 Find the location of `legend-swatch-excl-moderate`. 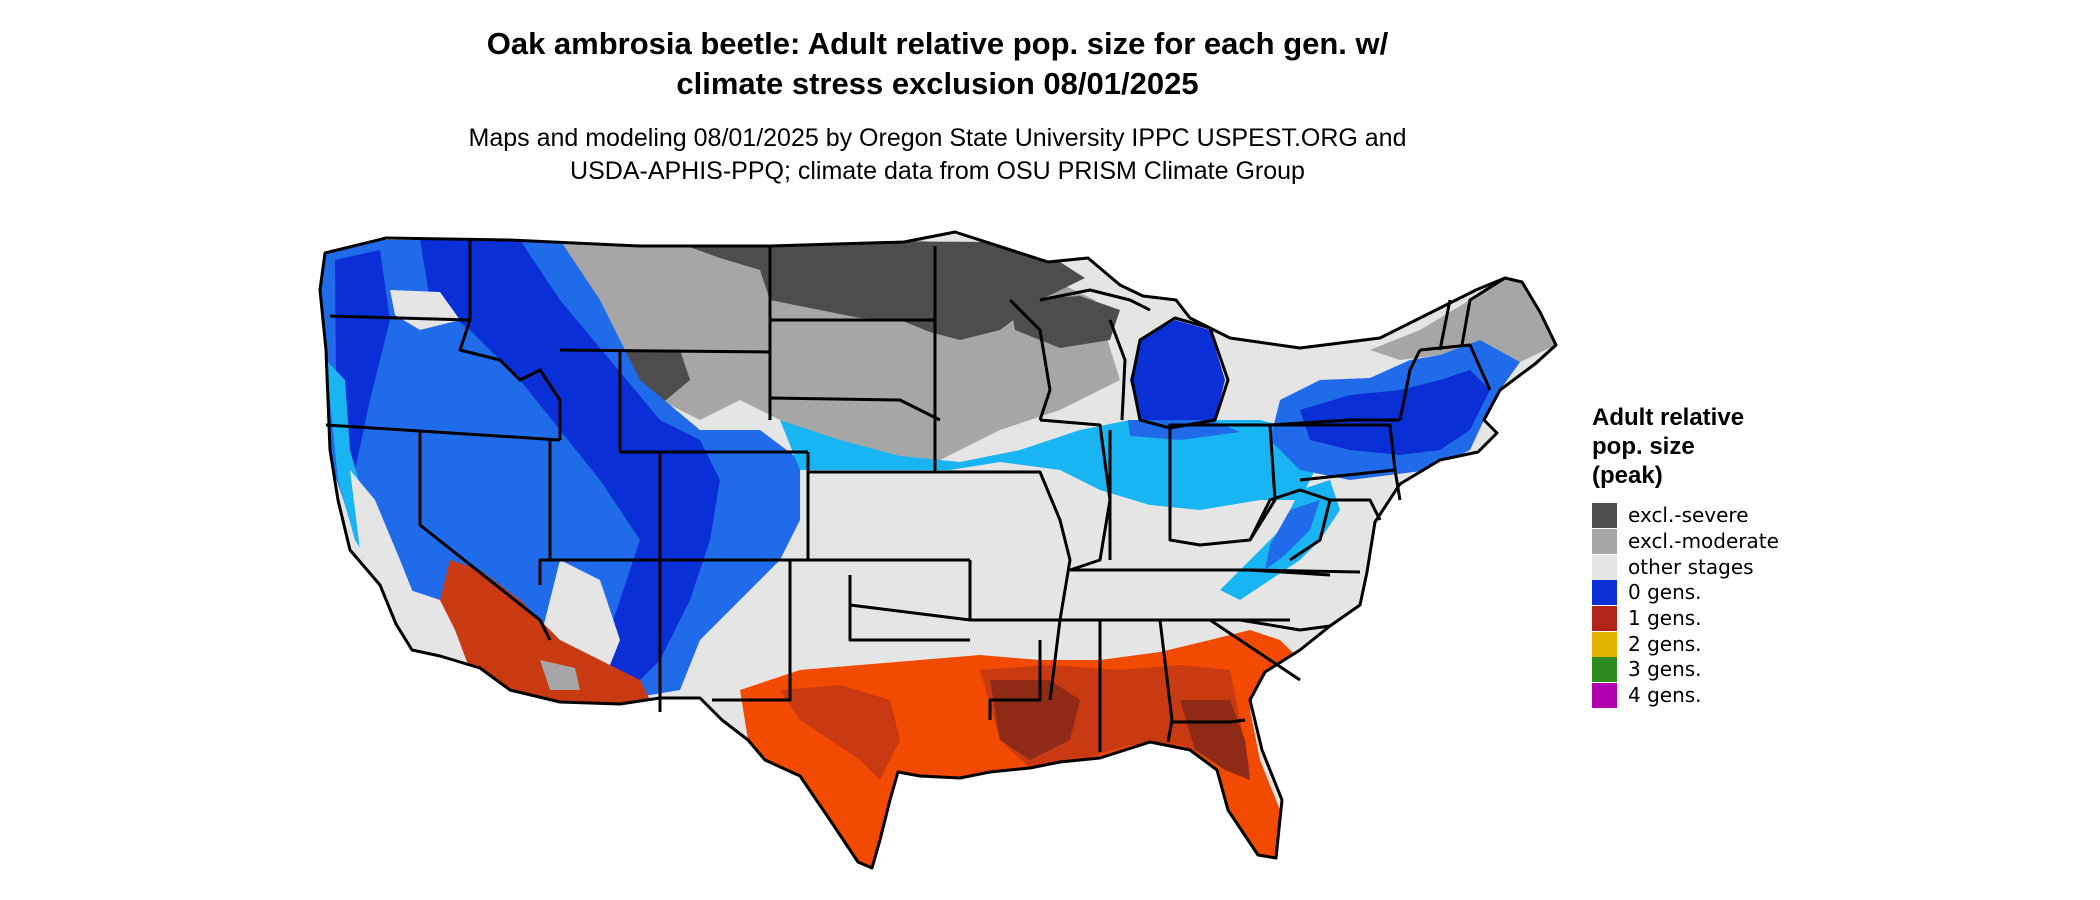

legend-swatch-excl-moderate is located at coordinates (1604, 542).